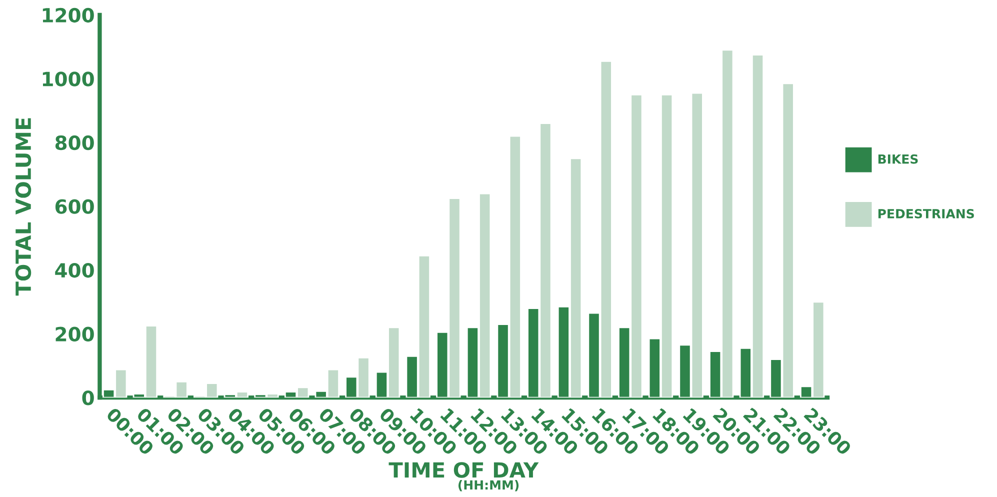  I want to click on legend-label: PEDESTRIANS, so click(926, 213).